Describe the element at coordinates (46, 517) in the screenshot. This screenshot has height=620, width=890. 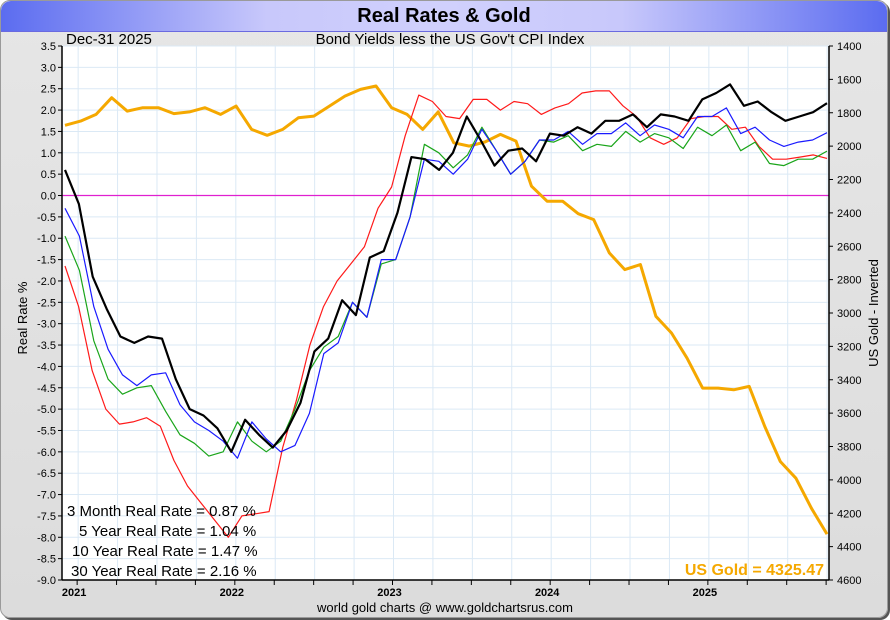
I see `y-tick-label: -7.5` at that location.